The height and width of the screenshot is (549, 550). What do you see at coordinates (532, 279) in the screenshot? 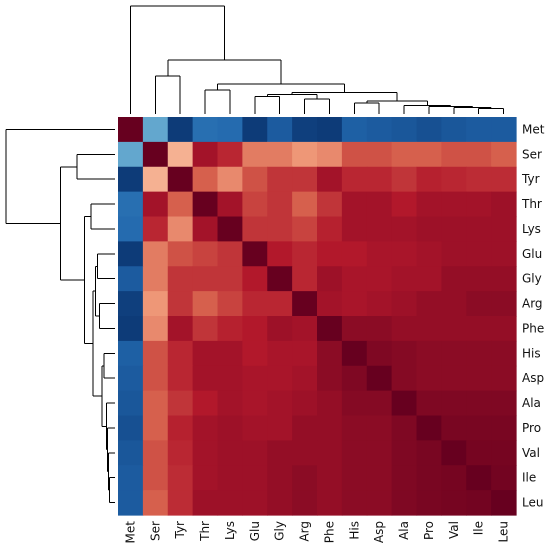
I see `row-tick-label: Gly` at bounding box center [532, 279].